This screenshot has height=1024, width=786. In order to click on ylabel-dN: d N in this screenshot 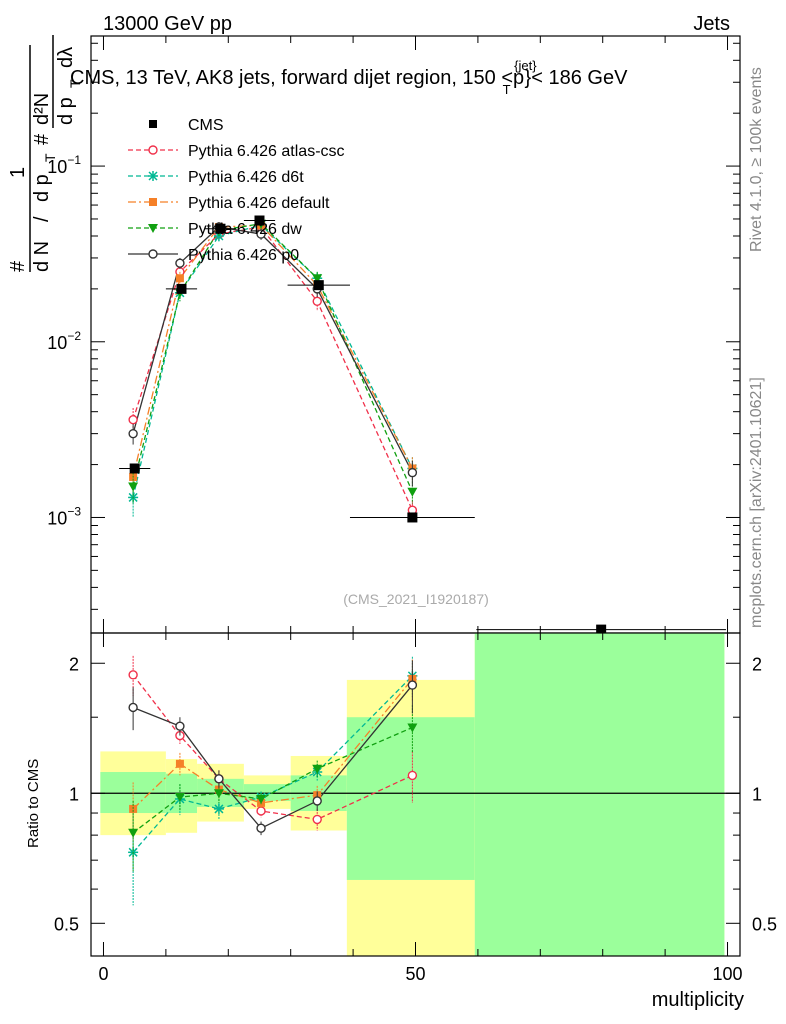, I will do `click(42, 256)`.